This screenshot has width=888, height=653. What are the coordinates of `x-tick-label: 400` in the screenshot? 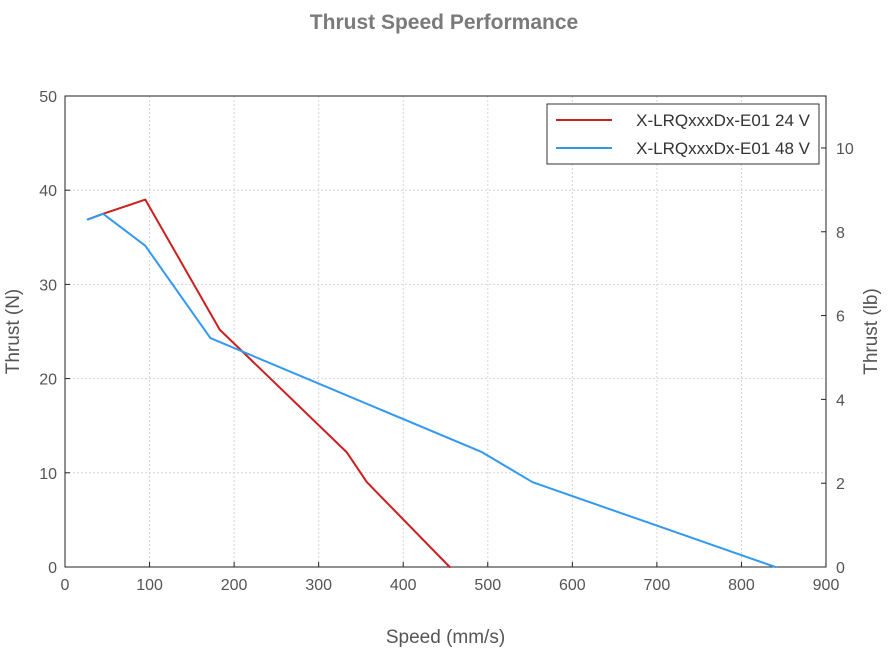 It's located at (403, 585).